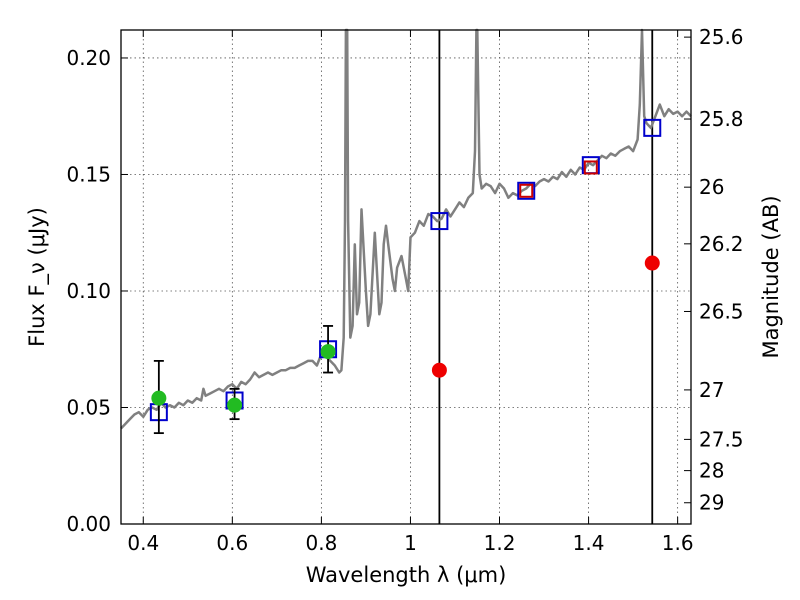  What do you see at coordinates (711, 390) in the screenshot?
I see `right-tick-label: 27` at bounding box center [711, 390].